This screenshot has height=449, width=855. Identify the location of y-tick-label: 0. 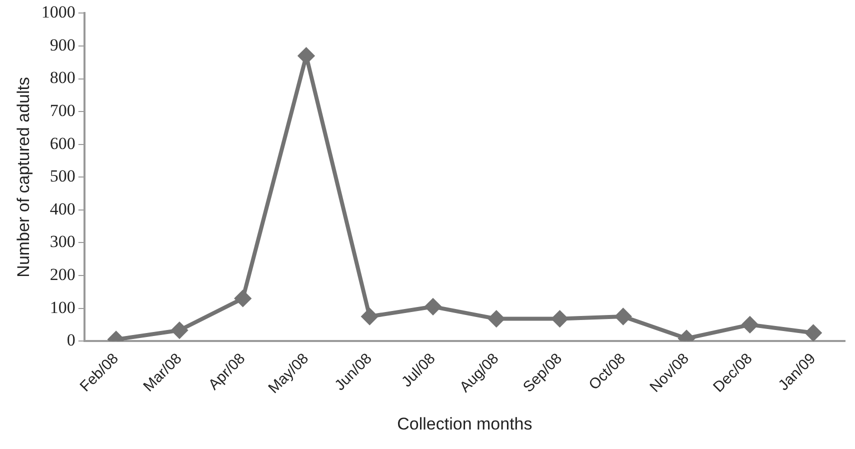
(71, 340).